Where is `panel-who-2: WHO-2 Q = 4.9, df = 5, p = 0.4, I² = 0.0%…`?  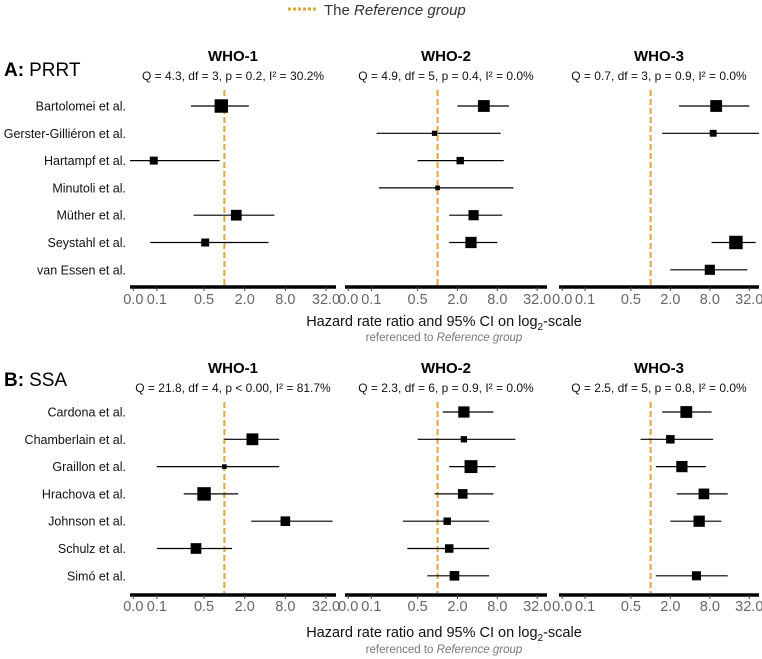
panel-who-2: WHO-2 Q = 4.9, df = 5, p = 0.4, I² = 0.0%… is located at coordinates (444, 178).